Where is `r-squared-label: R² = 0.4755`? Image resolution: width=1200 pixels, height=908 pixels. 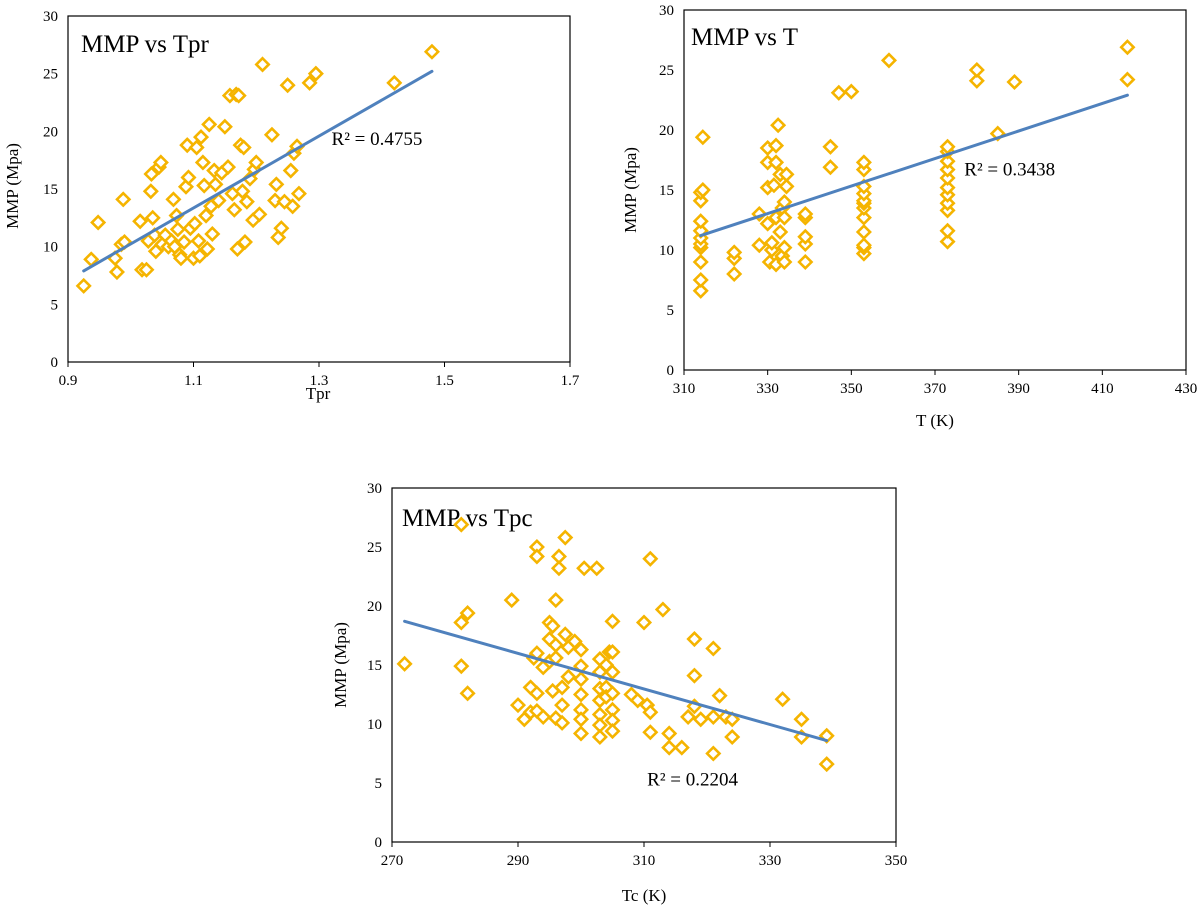
r-squared-label: R² = 0.4755 is located at coordinates (377, 139).